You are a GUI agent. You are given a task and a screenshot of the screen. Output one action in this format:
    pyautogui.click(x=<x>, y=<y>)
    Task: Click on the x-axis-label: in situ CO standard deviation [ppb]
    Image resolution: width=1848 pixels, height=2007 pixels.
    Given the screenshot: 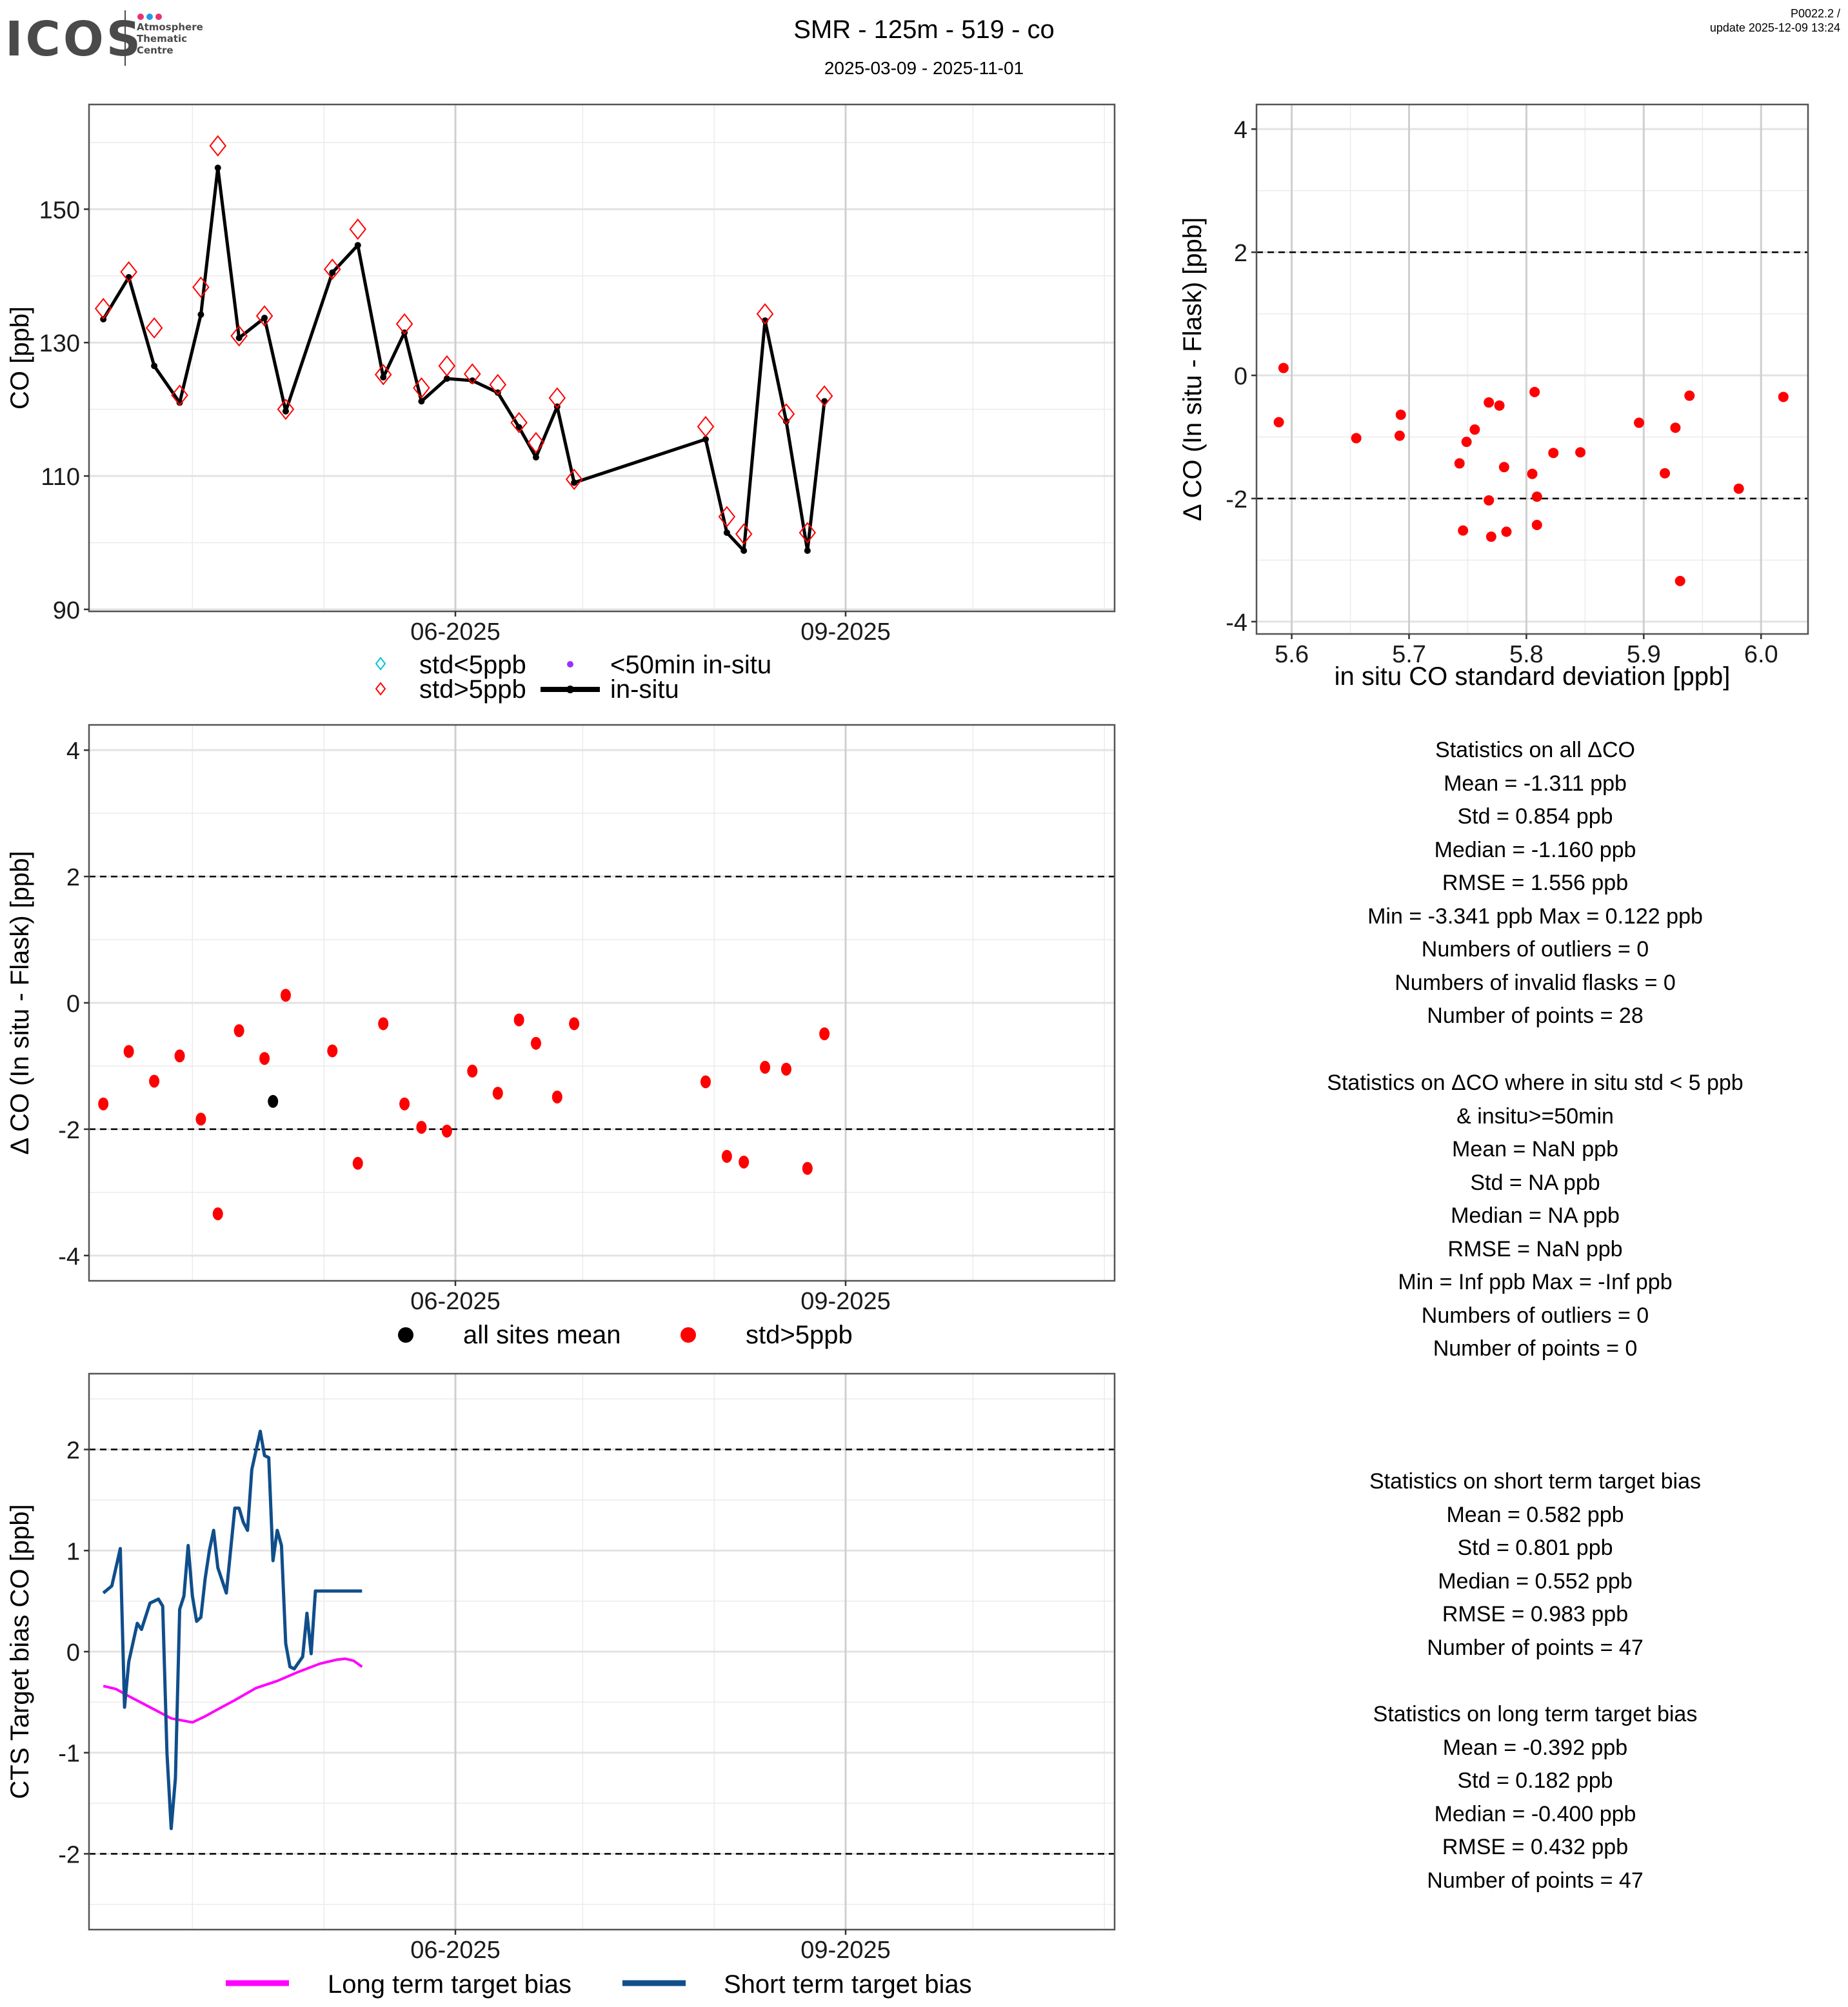 What is the action you would take?
    pyautogui.click(x=1533, y=676)
    